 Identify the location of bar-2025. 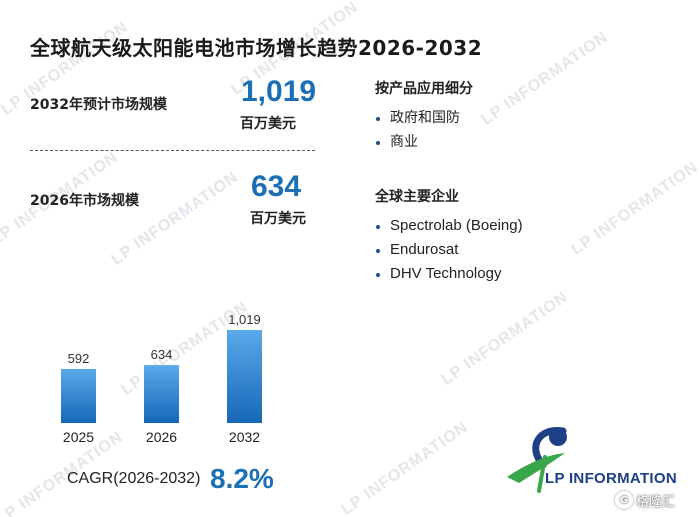
(78, 395).